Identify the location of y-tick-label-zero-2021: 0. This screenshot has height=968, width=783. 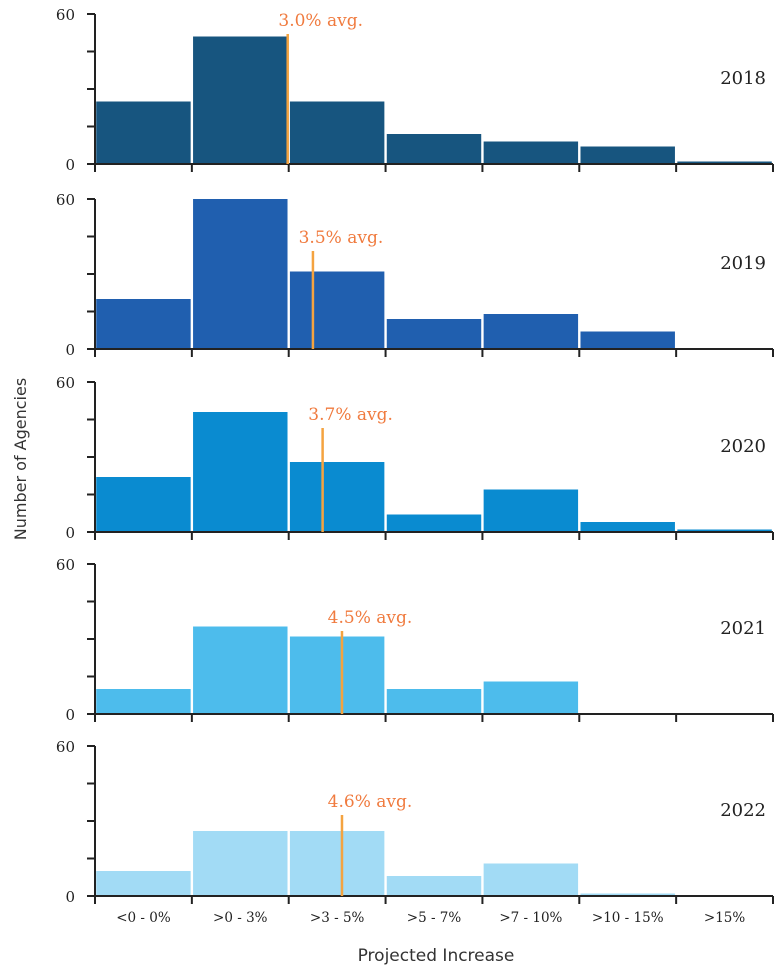
(70, 715).